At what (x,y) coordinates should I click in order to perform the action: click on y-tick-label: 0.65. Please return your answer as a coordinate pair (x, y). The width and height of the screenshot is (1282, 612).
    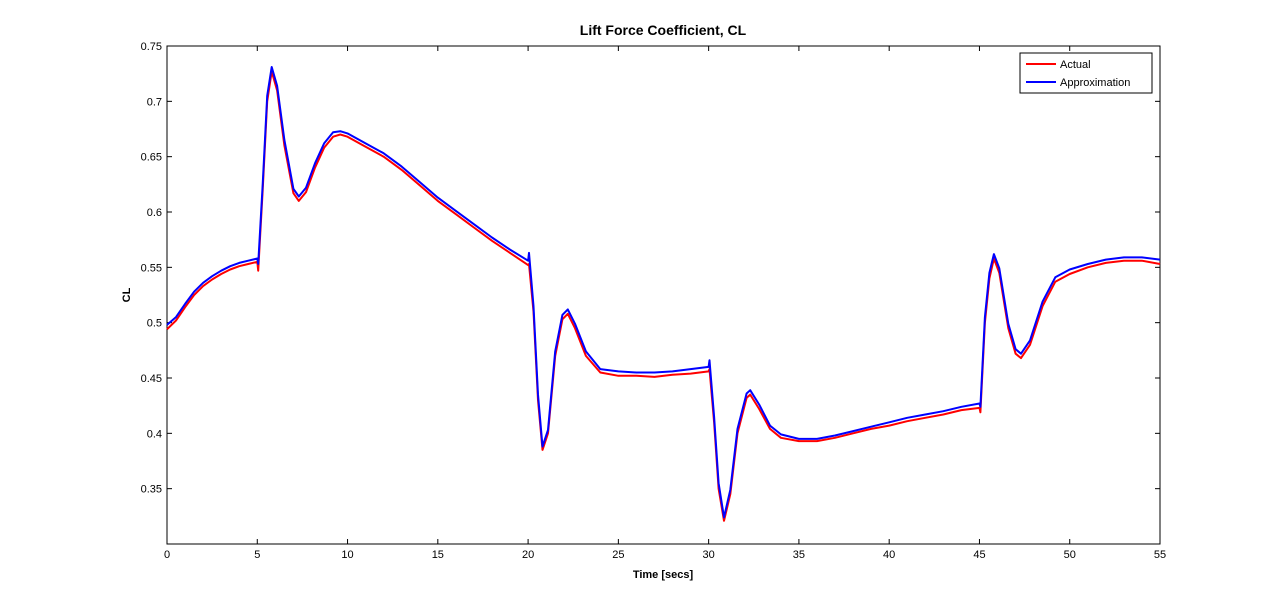
    Looking at the image, I should click on (151, 158).